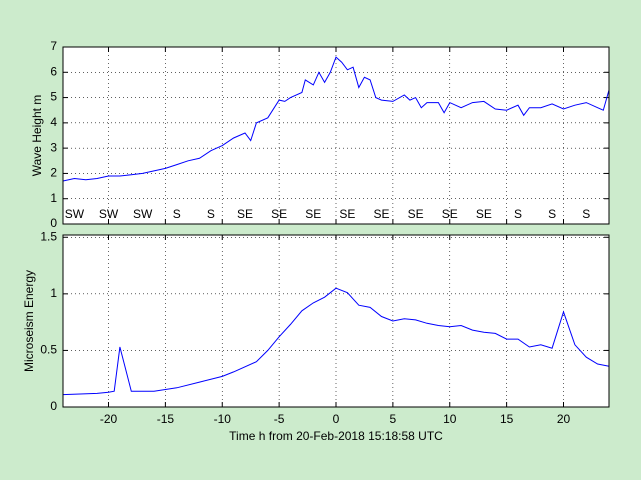 The image size is (641, 480). Describe the element at coordinates (53, 71) in the screenshot. I see `y-tick-label: 6` at that location.